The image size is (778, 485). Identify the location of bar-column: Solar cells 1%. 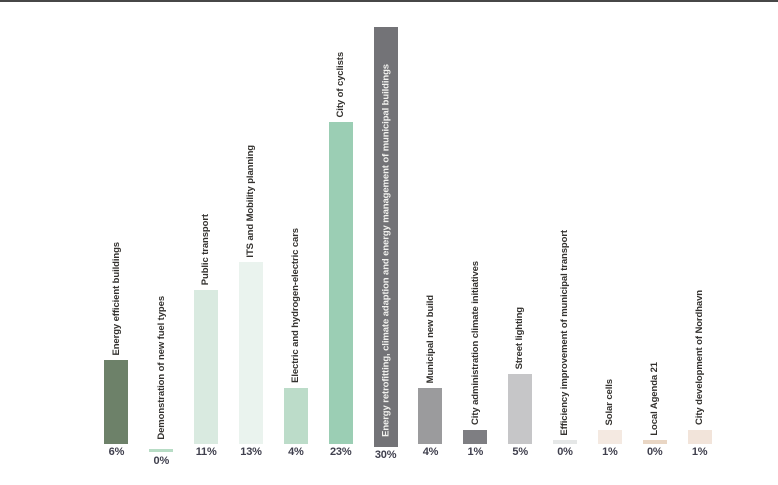
(609, 253).